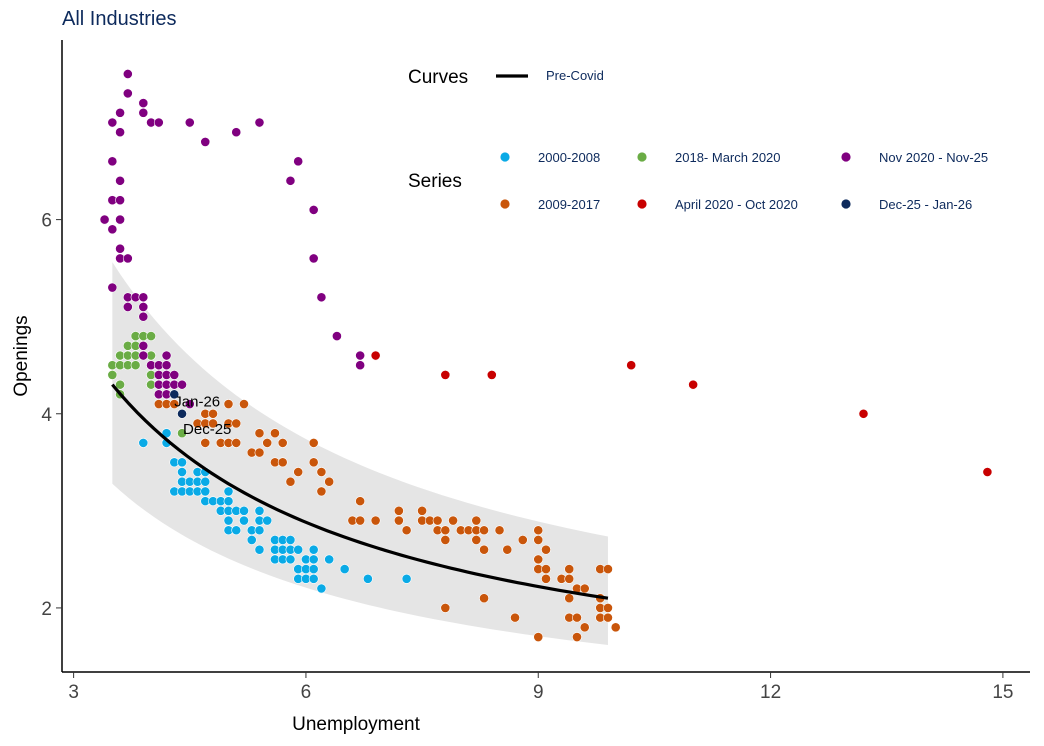 This screenshot has height=746, width=1044. What do you see at coordinates (46, 221) in the screenshot?
I see `y-tick-label: 6` at bounding box center [46, 221].